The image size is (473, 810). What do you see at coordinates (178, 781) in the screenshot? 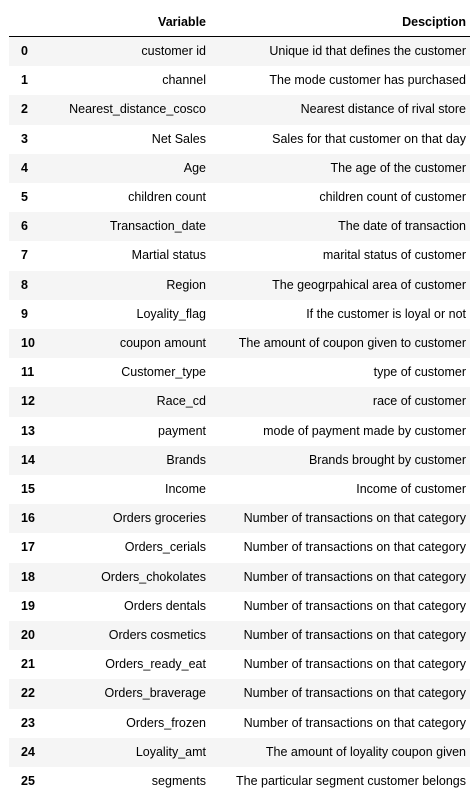
I see `variable-cell: segments` at bounding box center [178, 781].